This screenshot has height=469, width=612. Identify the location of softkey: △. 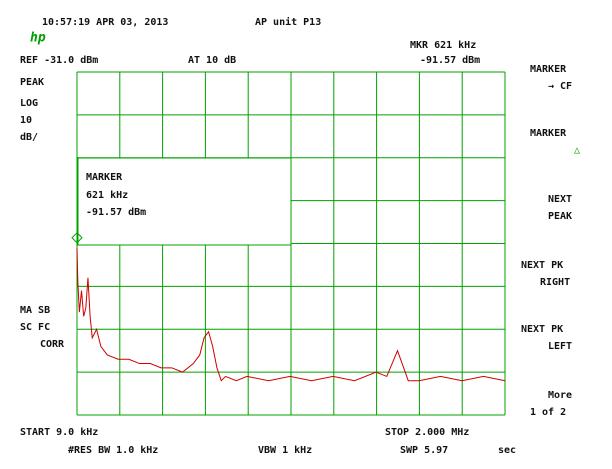
(577, 150).